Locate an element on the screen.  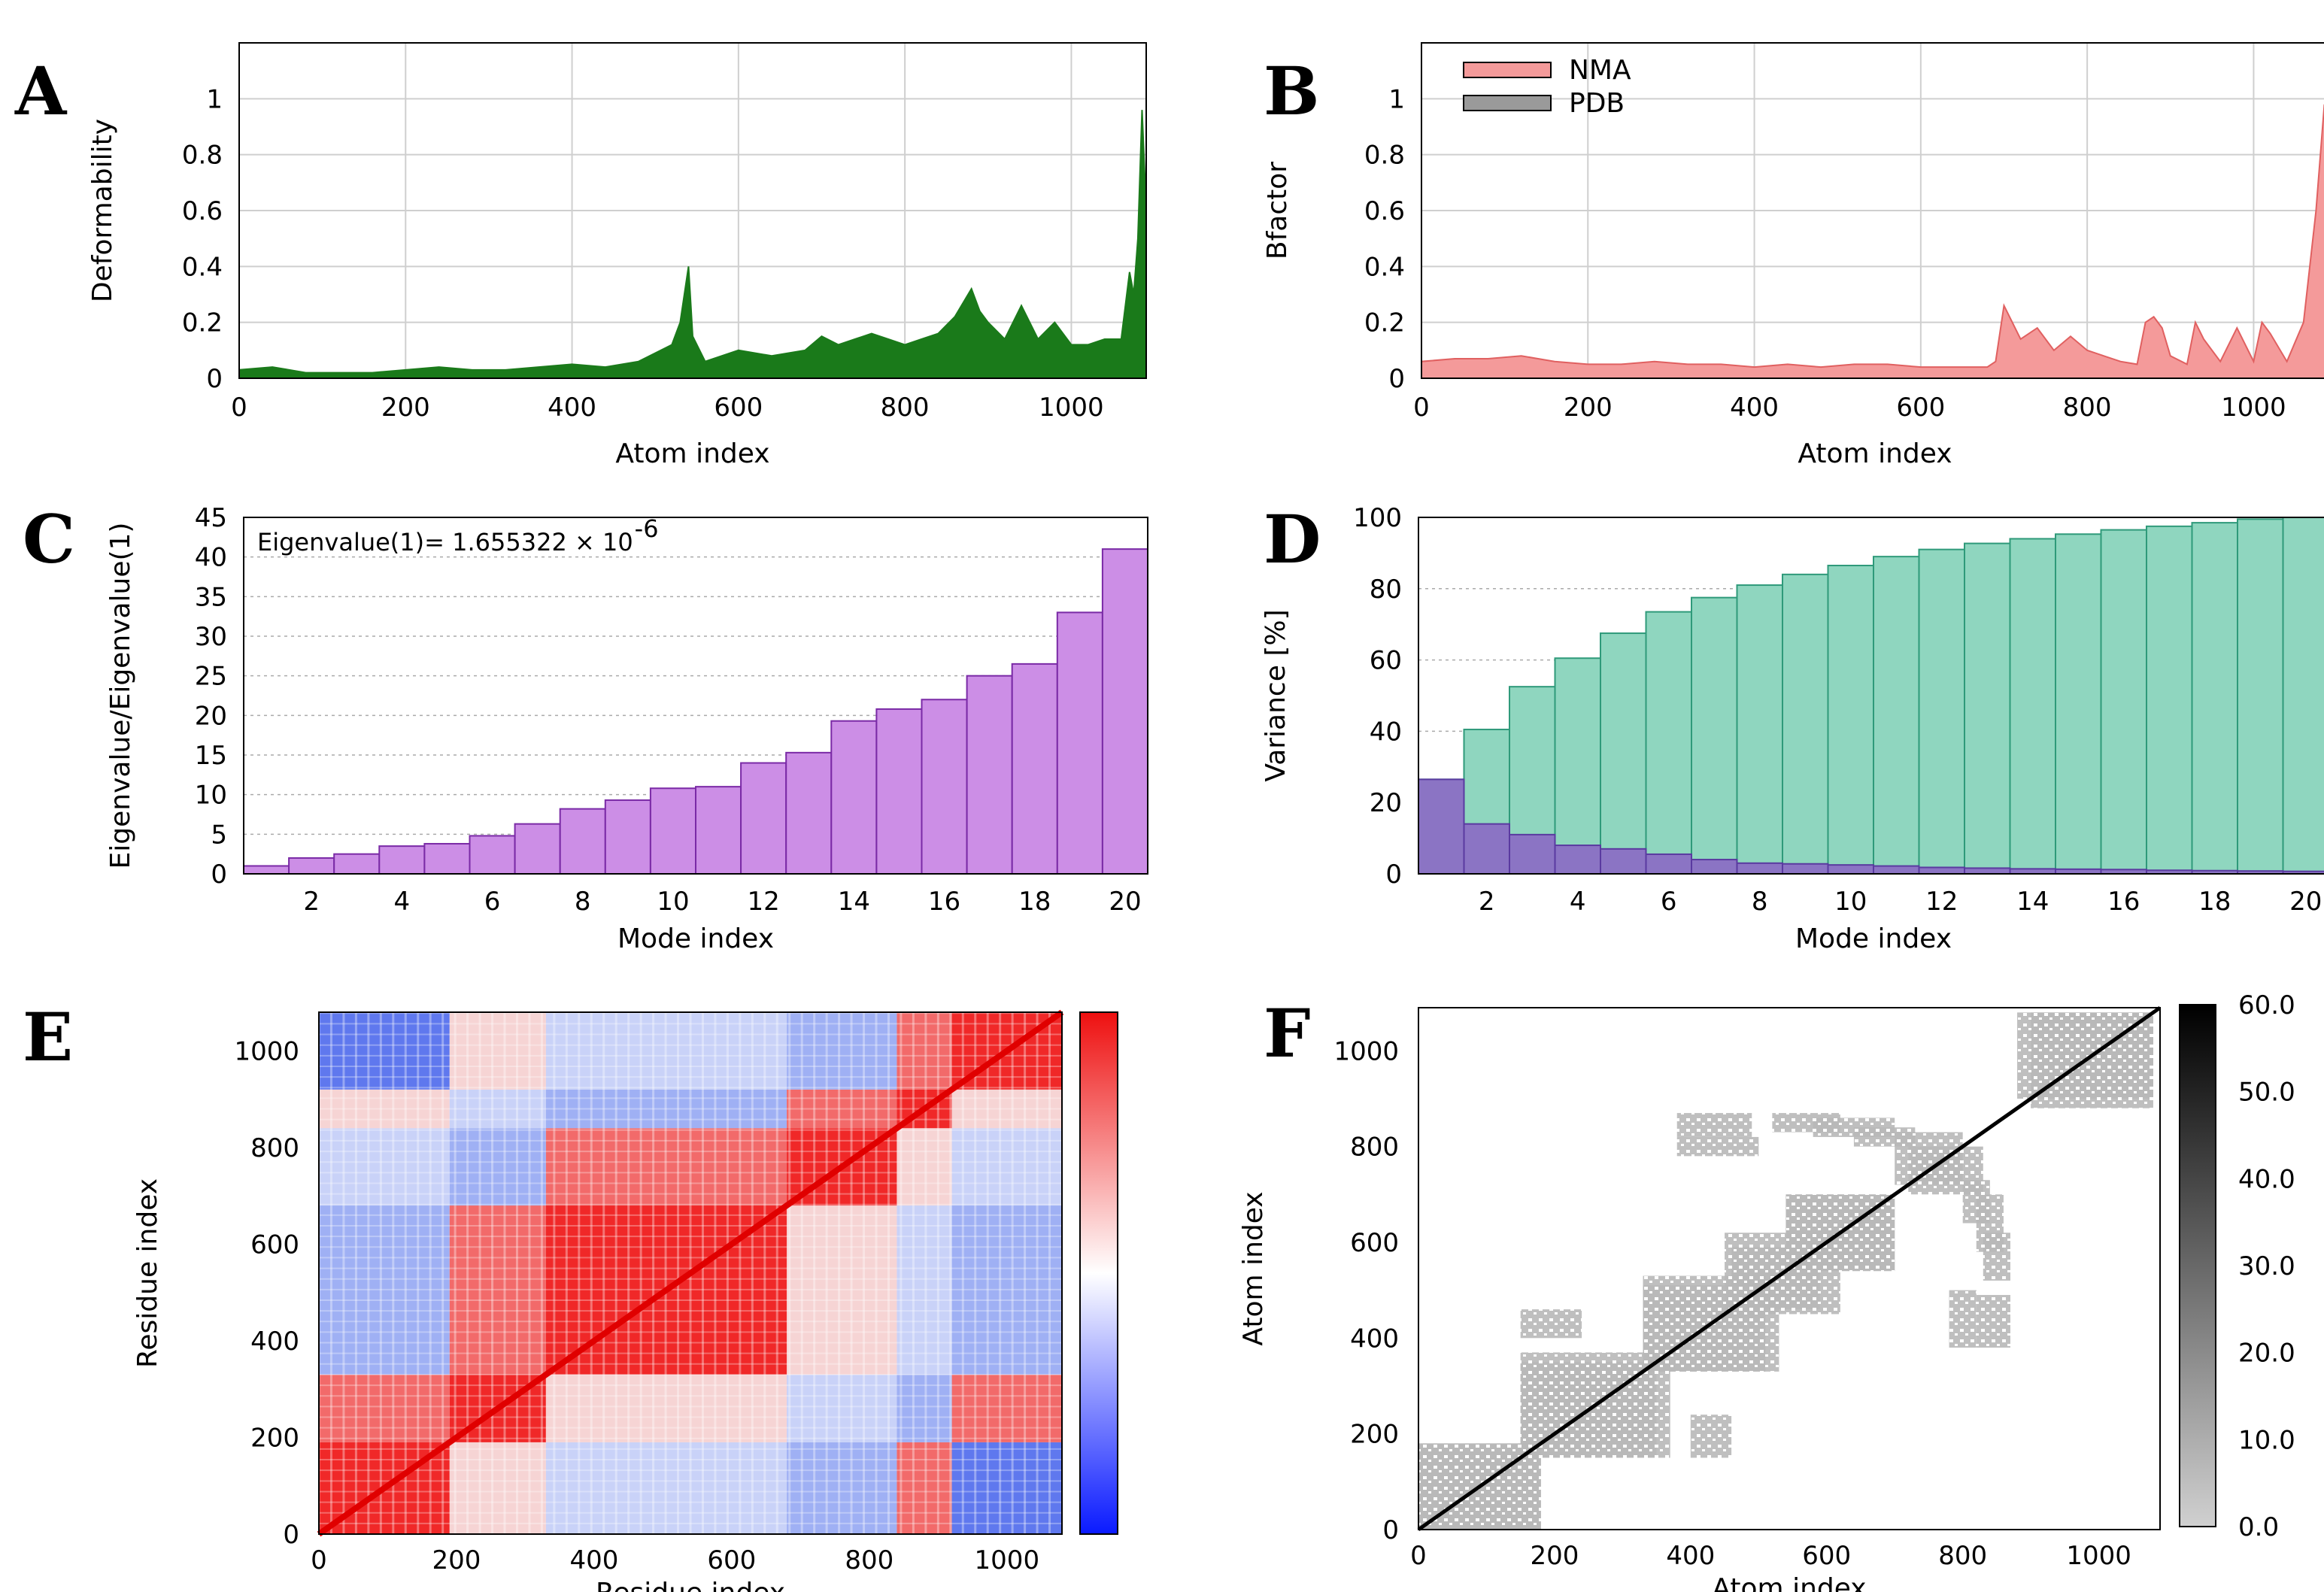
y-axis-label: Deformability is located at coordinates (102, 210).